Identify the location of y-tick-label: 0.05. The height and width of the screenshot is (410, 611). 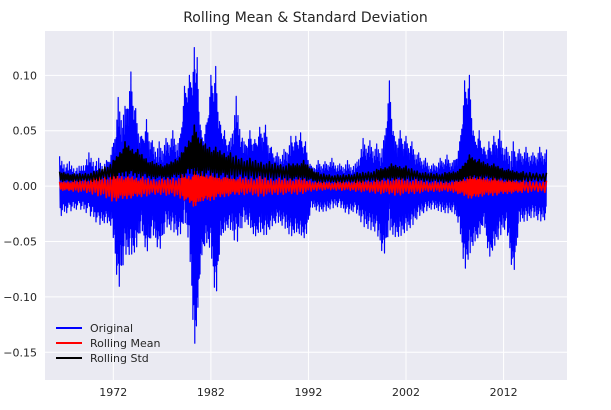
(25, 131).